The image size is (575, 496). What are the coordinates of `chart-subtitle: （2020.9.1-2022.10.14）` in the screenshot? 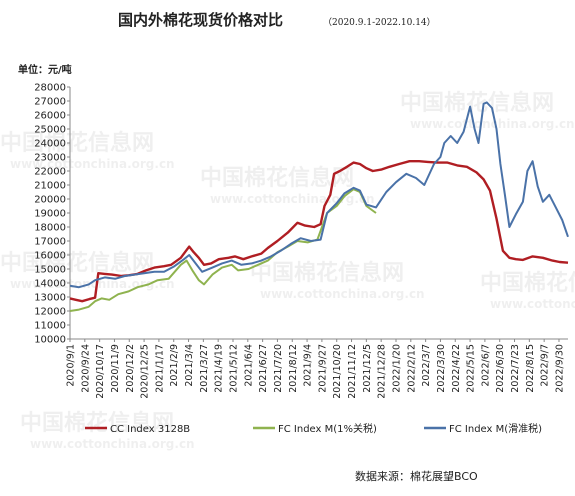 It's located at (379, 22).